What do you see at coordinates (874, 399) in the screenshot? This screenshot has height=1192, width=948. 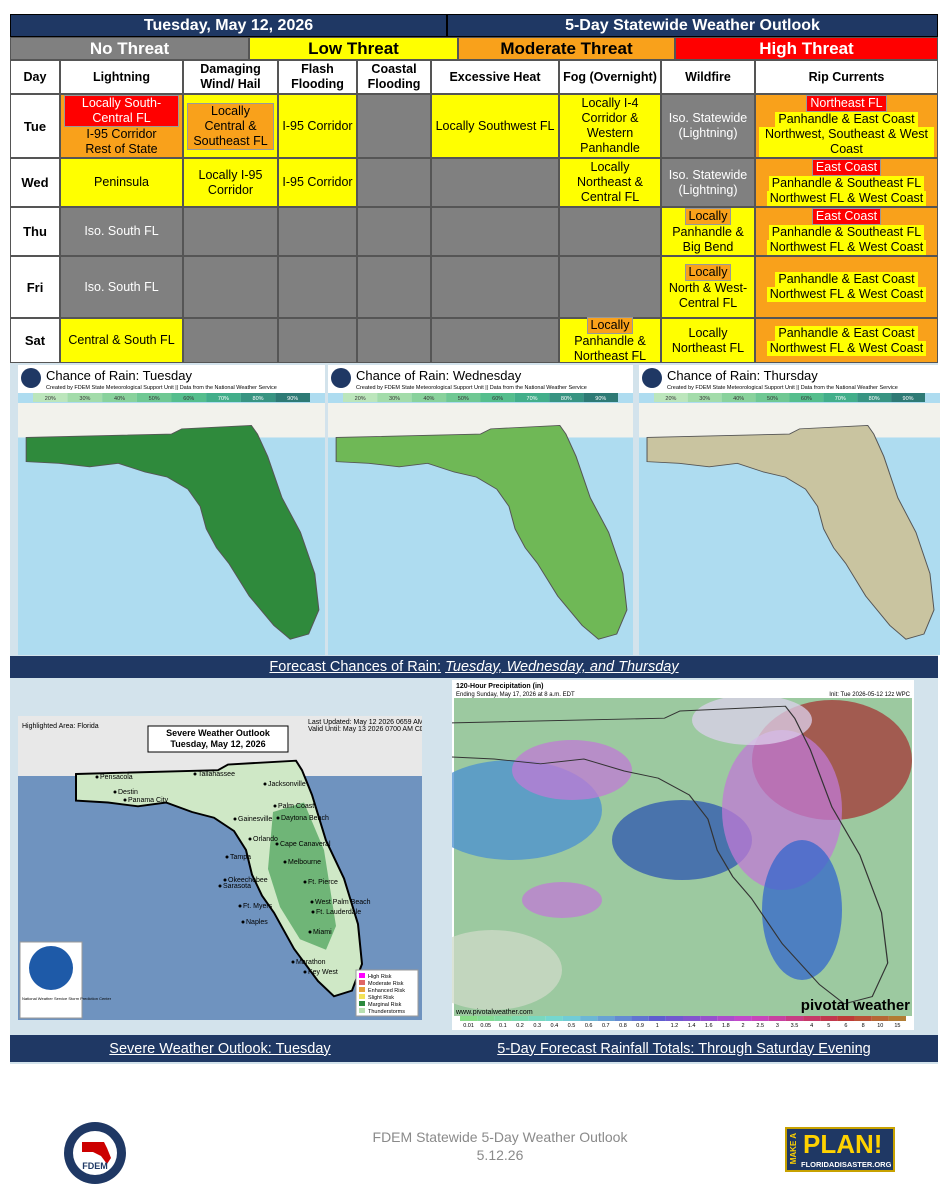 I see `scale-label: 80%` at bounding box center [874, 399].